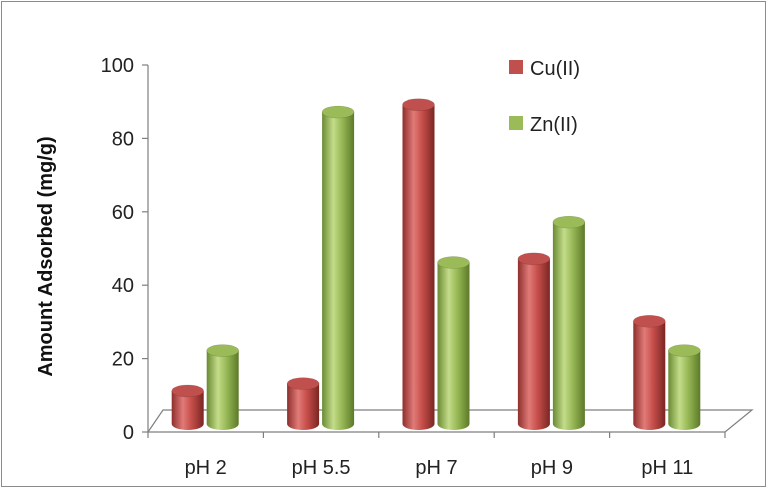 This screenshot has width=769, height=489. What do you see at coordinates (206, 468) in the screenshot?
I see `x-tick-label: pH 2` at bounding box center [206, 468].